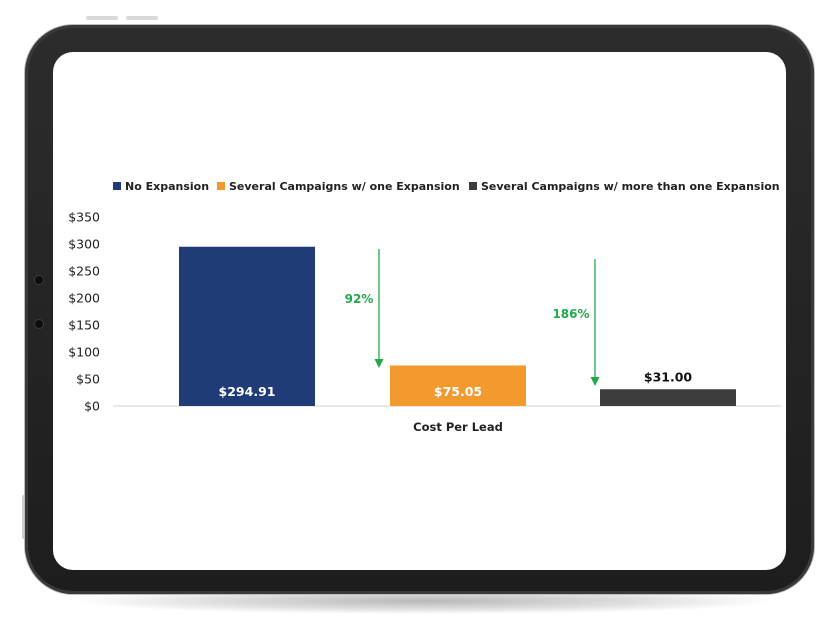 The image size is (840, 631). What do you see at coordinates (570, 314) in the screenshot?
I see `percent-change-label: 186%` at bounding box center [570, 314].